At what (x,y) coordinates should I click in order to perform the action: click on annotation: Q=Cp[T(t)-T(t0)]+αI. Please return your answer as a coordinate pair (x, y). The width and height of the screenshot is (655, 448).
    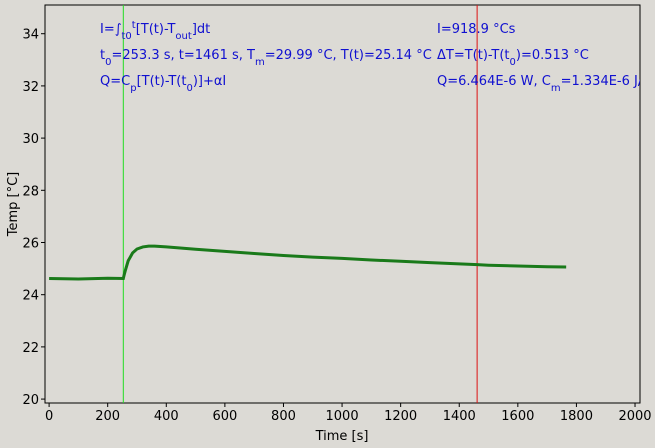
    Looking at the image, I should click on (163, 84).